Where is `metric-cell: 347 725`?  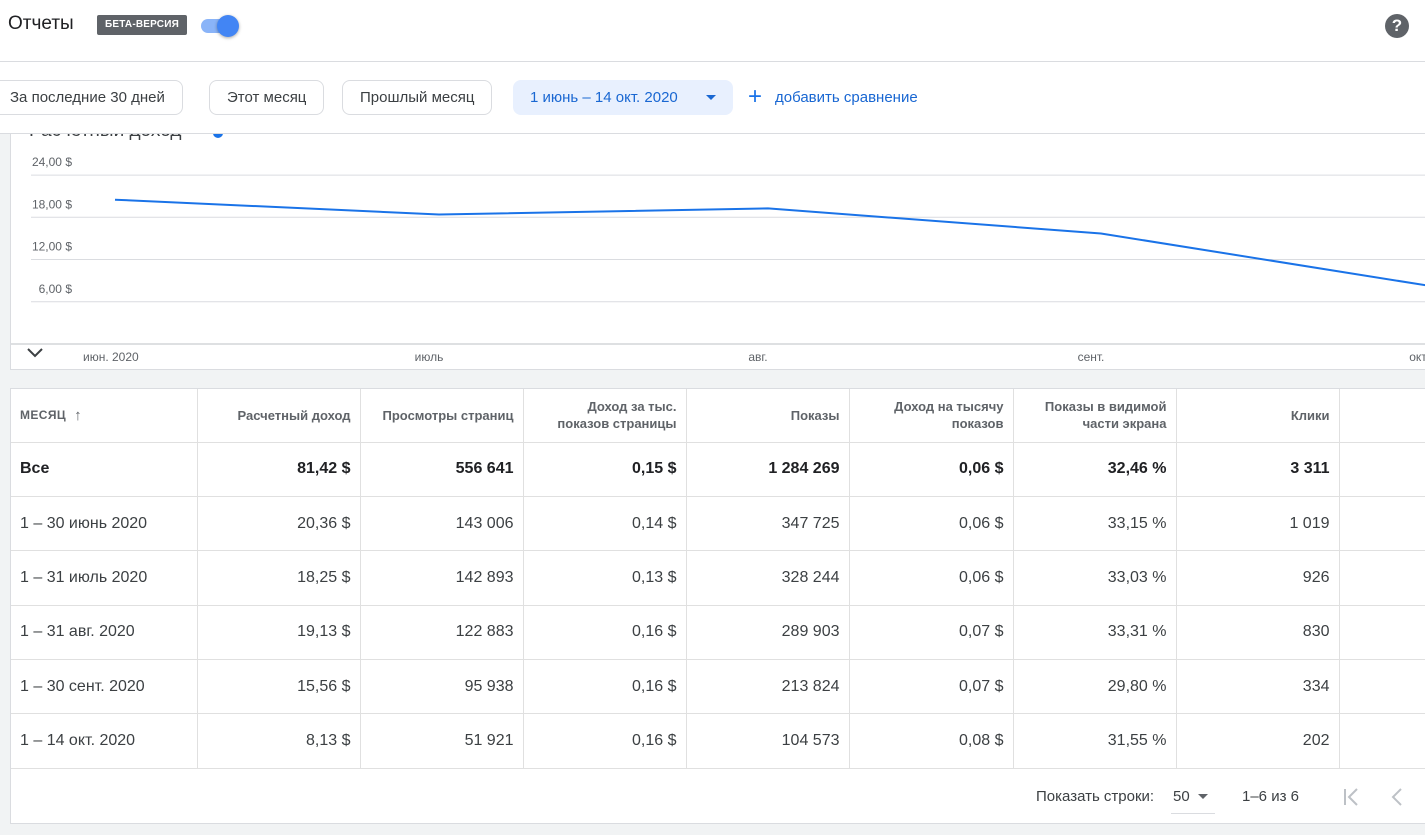
metric-cell: 347 725 is located at coordinates (768, 524).